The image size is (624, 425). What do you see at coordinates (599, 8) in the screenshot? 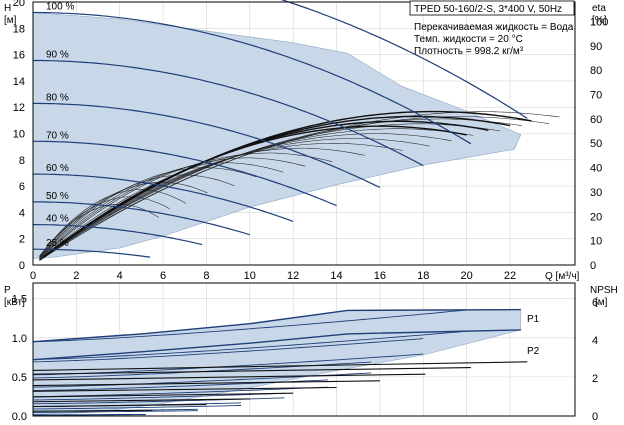
I see `eta-axis-label: eta` at bounding box center [599, 8].